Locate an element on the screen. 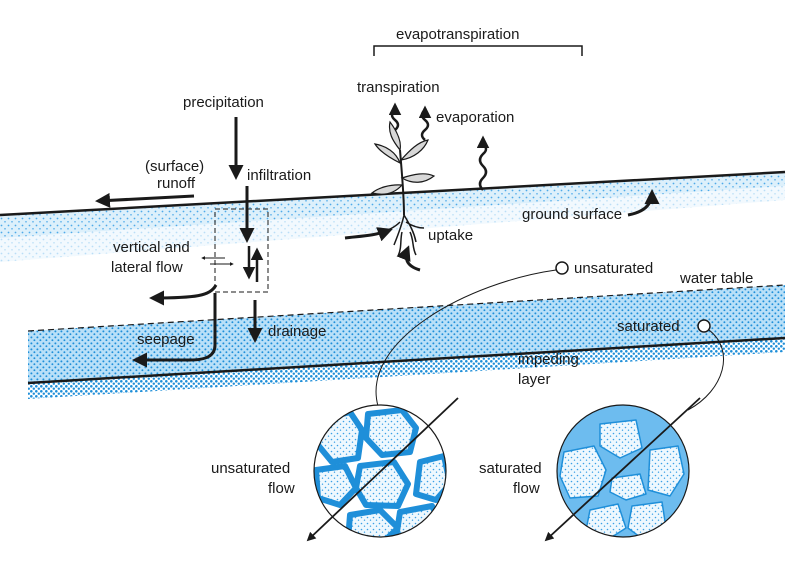  unsaturated-callout-line is located at coordinates (466, 338).